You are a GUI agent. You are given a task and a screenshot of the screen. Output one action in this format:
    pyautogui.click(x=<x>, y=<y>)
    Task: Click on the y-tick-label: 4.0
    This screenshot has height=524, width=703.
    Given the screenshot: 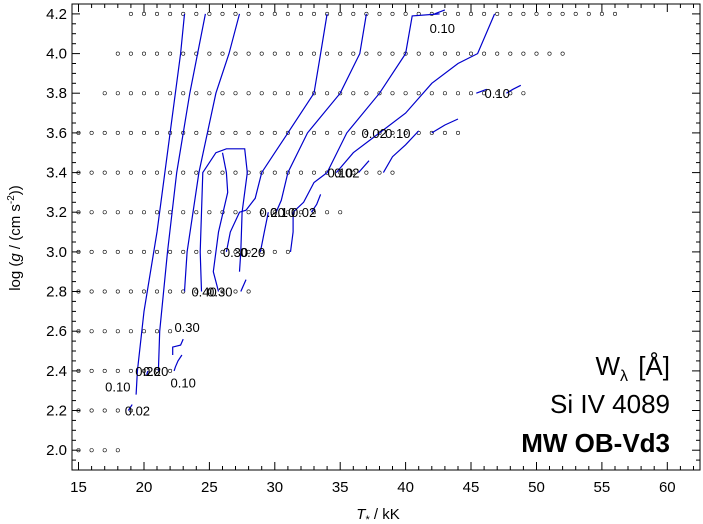 What is the action you would take?
    pyautogui.click(x=56, y=54)
    